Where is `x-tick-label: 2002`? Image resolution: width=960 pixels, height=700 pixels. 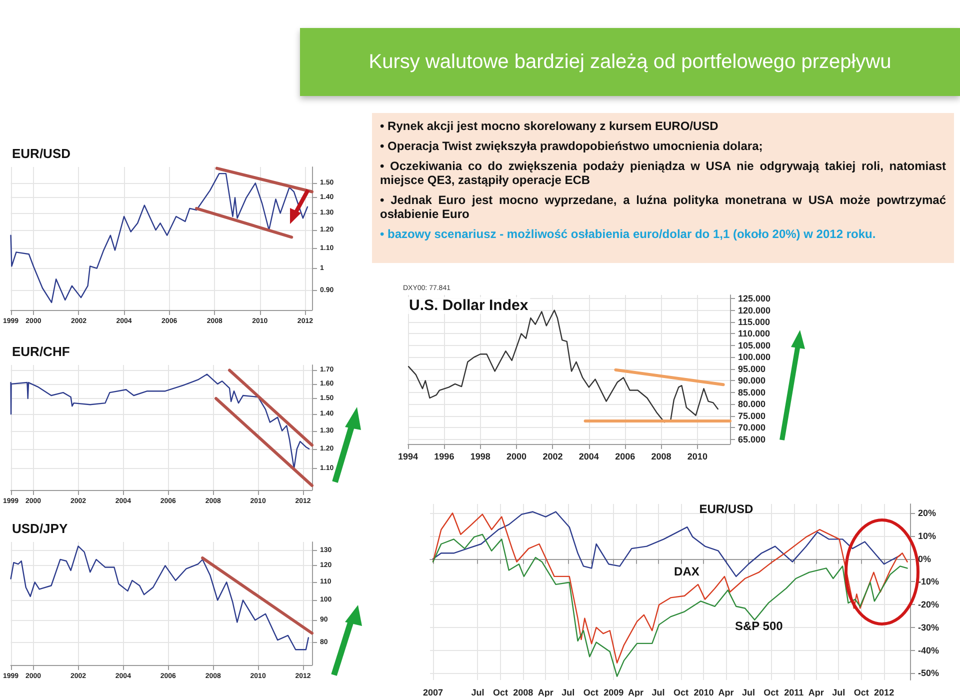 x-tick-label: 2002 is located at coordinates (552, 457).